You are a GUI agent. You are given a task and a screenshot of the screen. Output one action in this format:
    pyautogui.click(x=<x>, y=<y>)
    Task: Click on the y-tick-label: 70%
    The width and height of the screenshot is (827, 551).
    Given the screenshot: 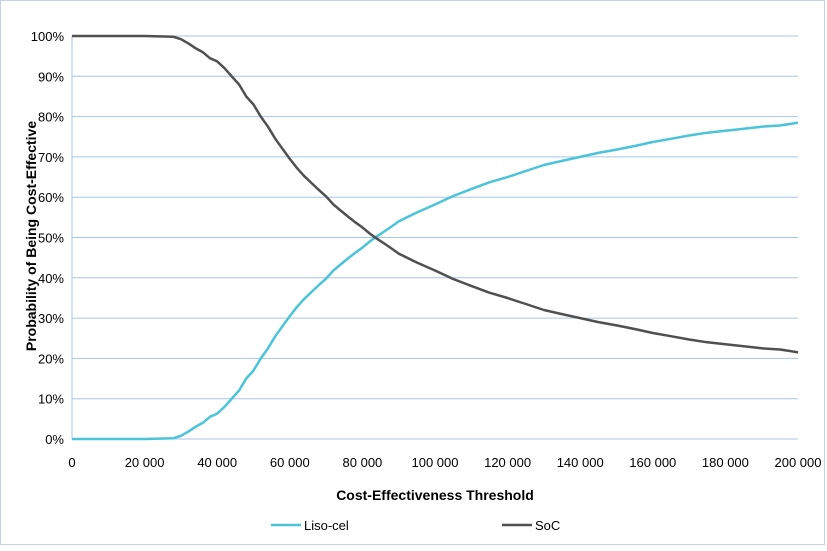 What is the action you would take?
    pyautogui.click(x=51, y=157)
    